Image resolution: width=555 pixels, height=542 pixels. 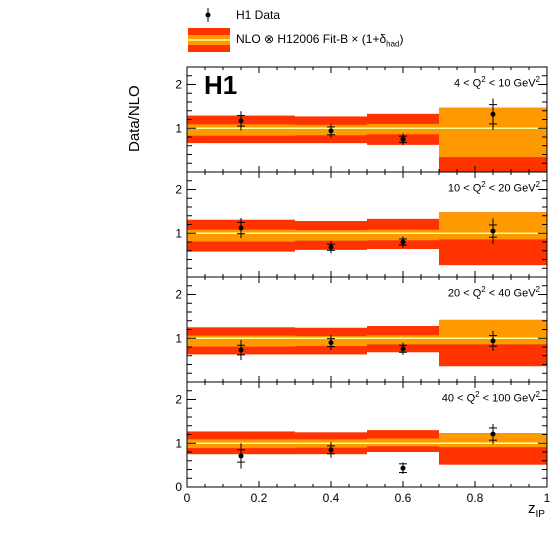 What do you see at coordinates (208, 15) in the screenshot?
I see `legend-marker-point` at bounding box center [208, 15].